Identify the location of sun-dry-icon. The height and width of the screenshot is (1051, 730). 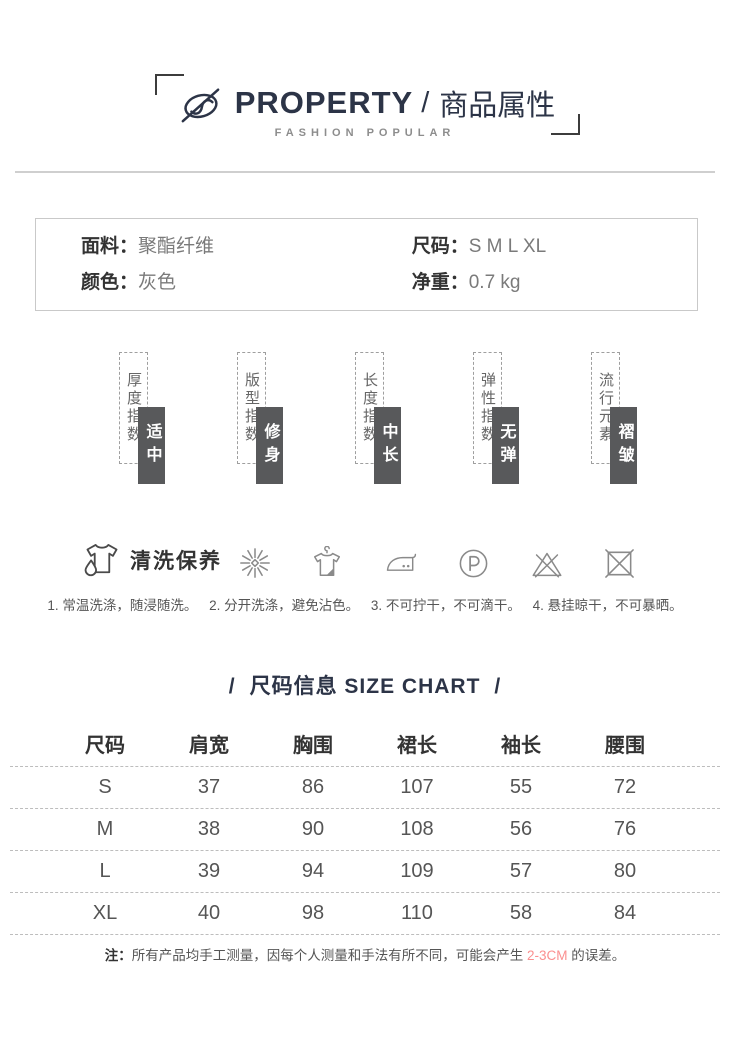
(255, 563).